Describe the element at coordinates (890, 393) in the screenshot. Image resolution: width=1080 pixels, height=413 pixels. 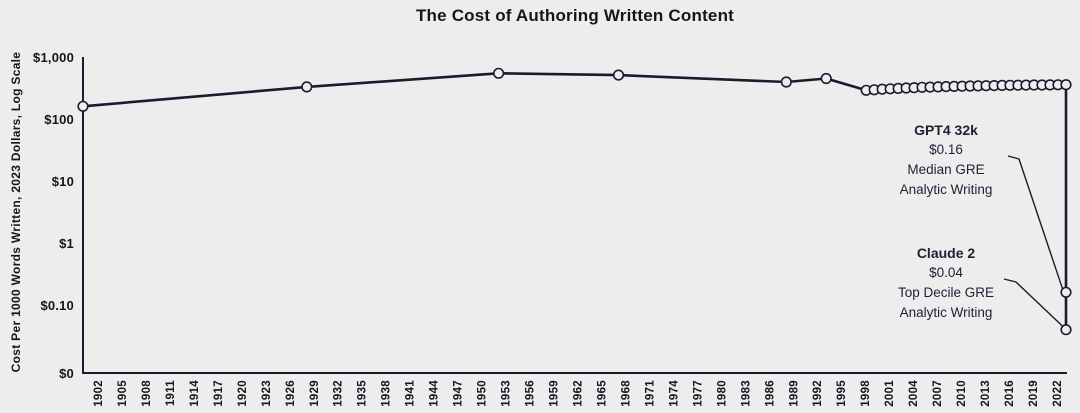
I see `x-tick-label: 2001` at that location.